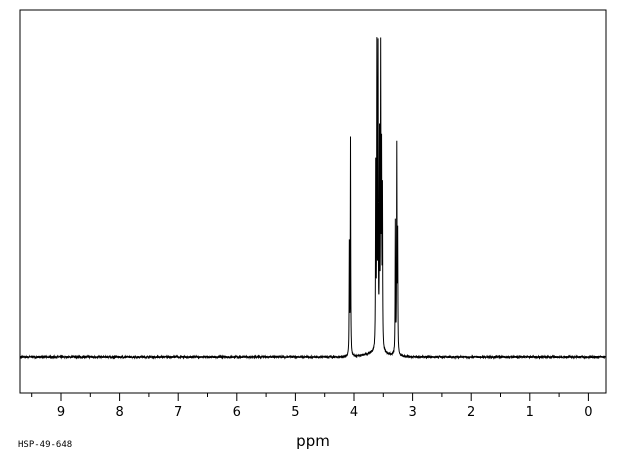 The image size is (620, 455). Describe the element at coordinates (412, 412) in the screenshot. I see `tick-label: 3` at that location.